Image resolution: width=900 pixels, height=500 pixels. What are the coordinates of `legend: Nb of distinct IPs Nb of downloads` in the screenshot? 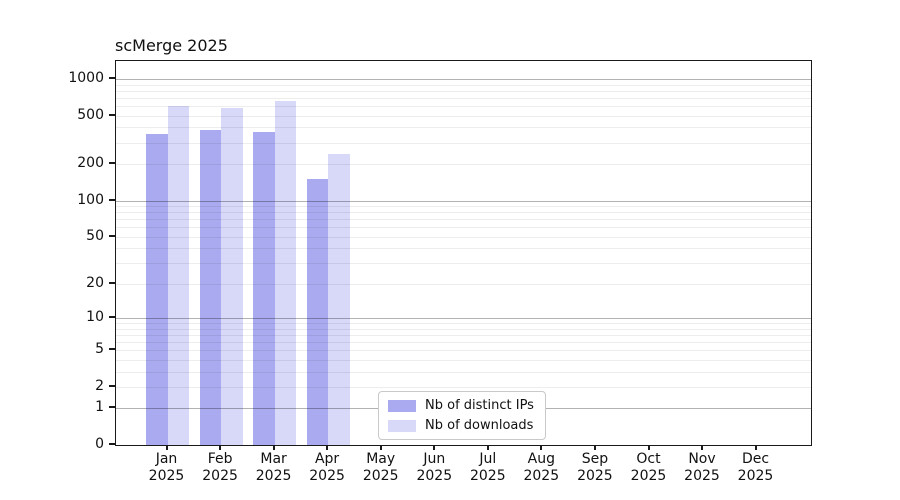 It's located at (462, 415).